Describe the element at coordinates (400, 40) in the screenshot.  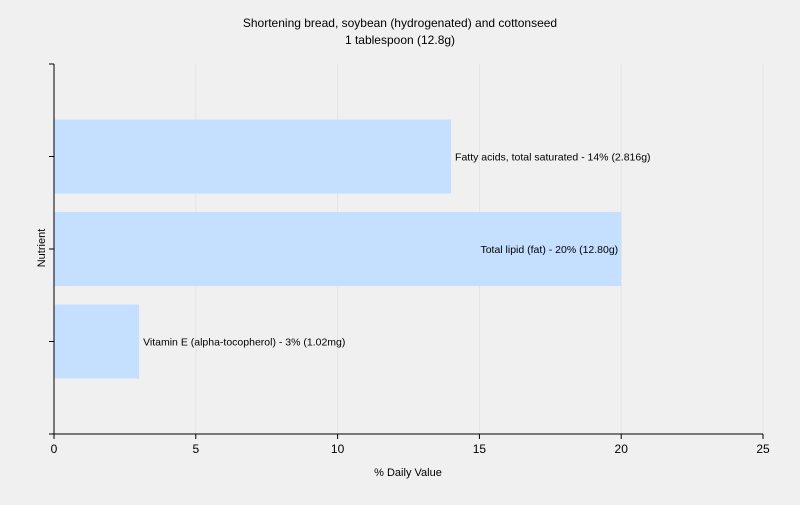
I see `chart-subtitle: 1 tablespoon (12.8g)` at that location.